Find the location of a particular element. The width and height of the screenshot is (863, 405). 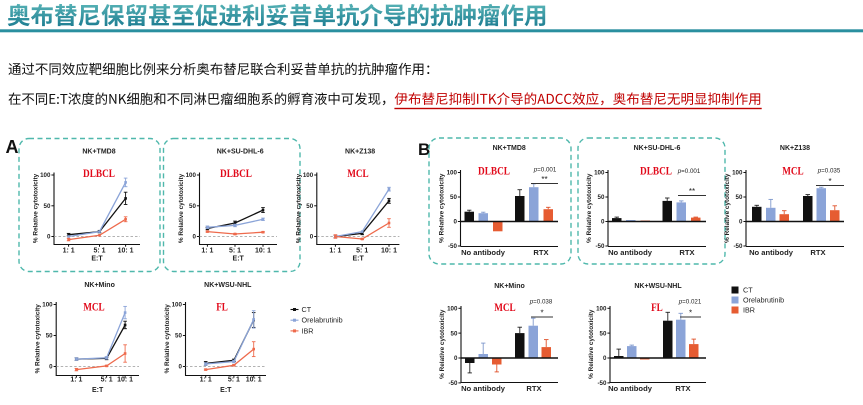

svg-text: A is located at coordinates (12, 147).